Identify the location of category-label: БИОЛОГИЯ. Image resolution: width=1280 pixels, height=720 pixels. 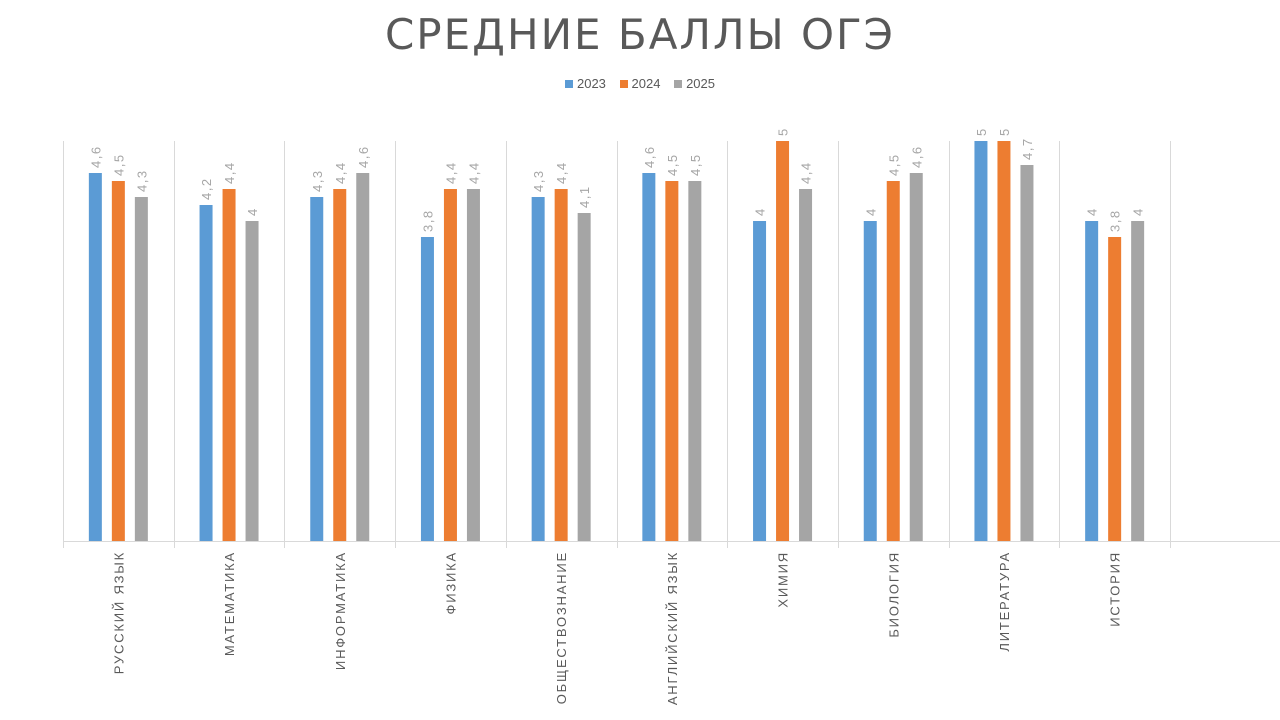
(893, 594).